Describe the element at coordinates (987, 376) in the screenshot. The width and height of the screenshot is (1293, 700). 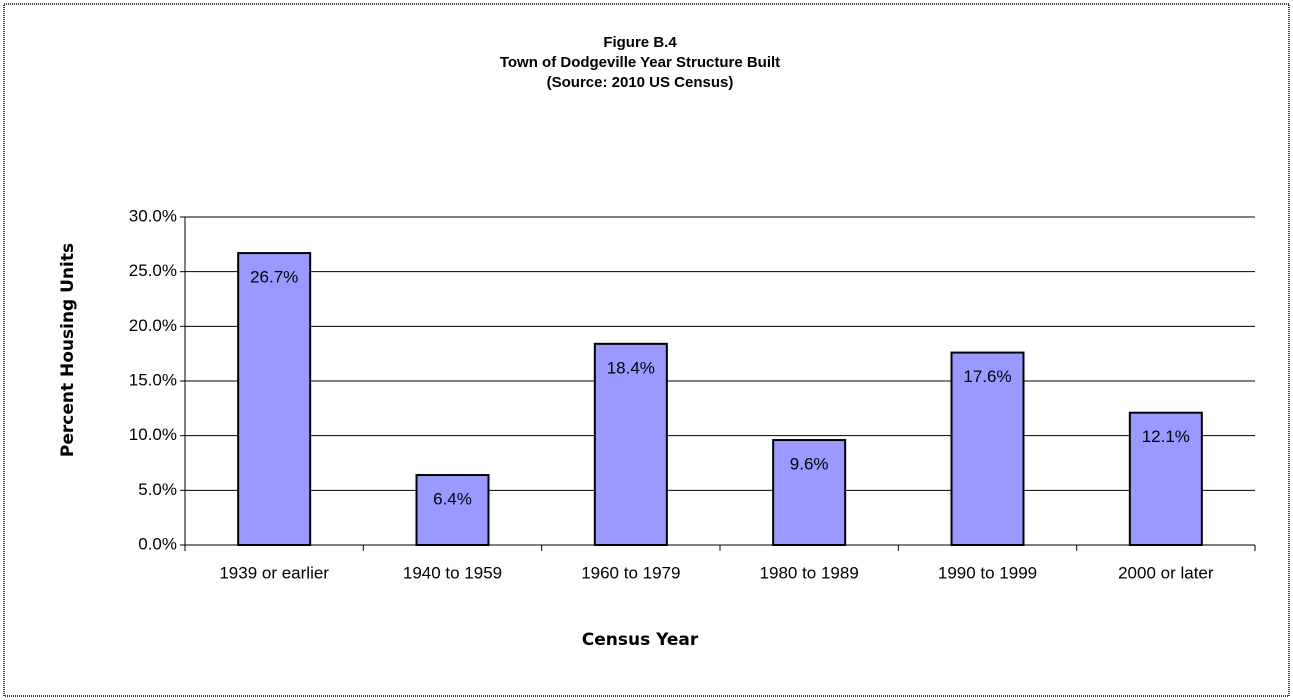
I see `data-label: 17.6%` at that location.